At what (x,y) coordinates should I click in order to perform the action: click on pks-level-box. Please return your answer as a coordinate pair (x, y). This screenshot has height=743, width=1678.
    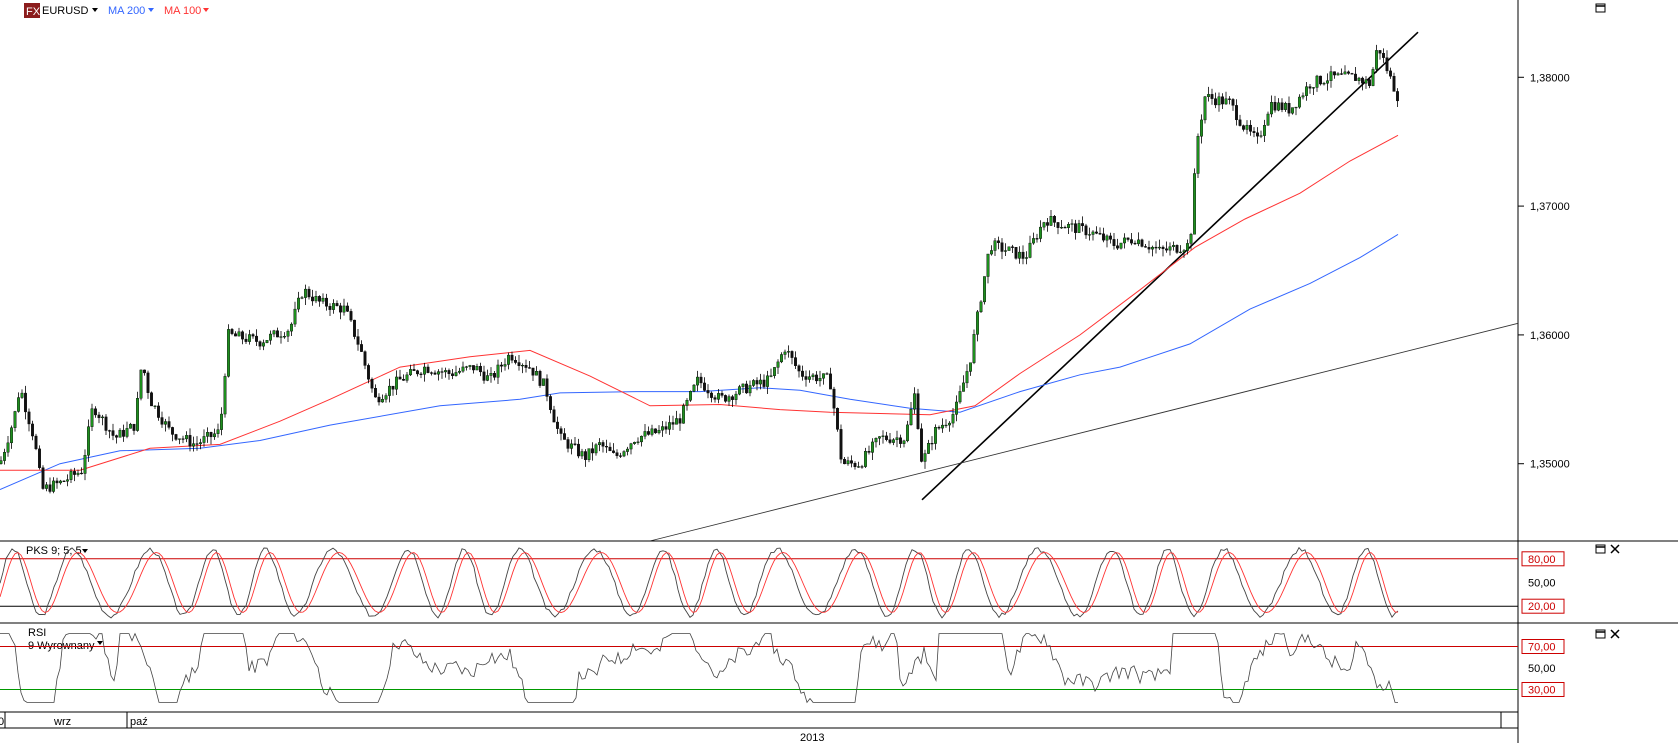
    Looking at the image, I should click on (1543, 559).